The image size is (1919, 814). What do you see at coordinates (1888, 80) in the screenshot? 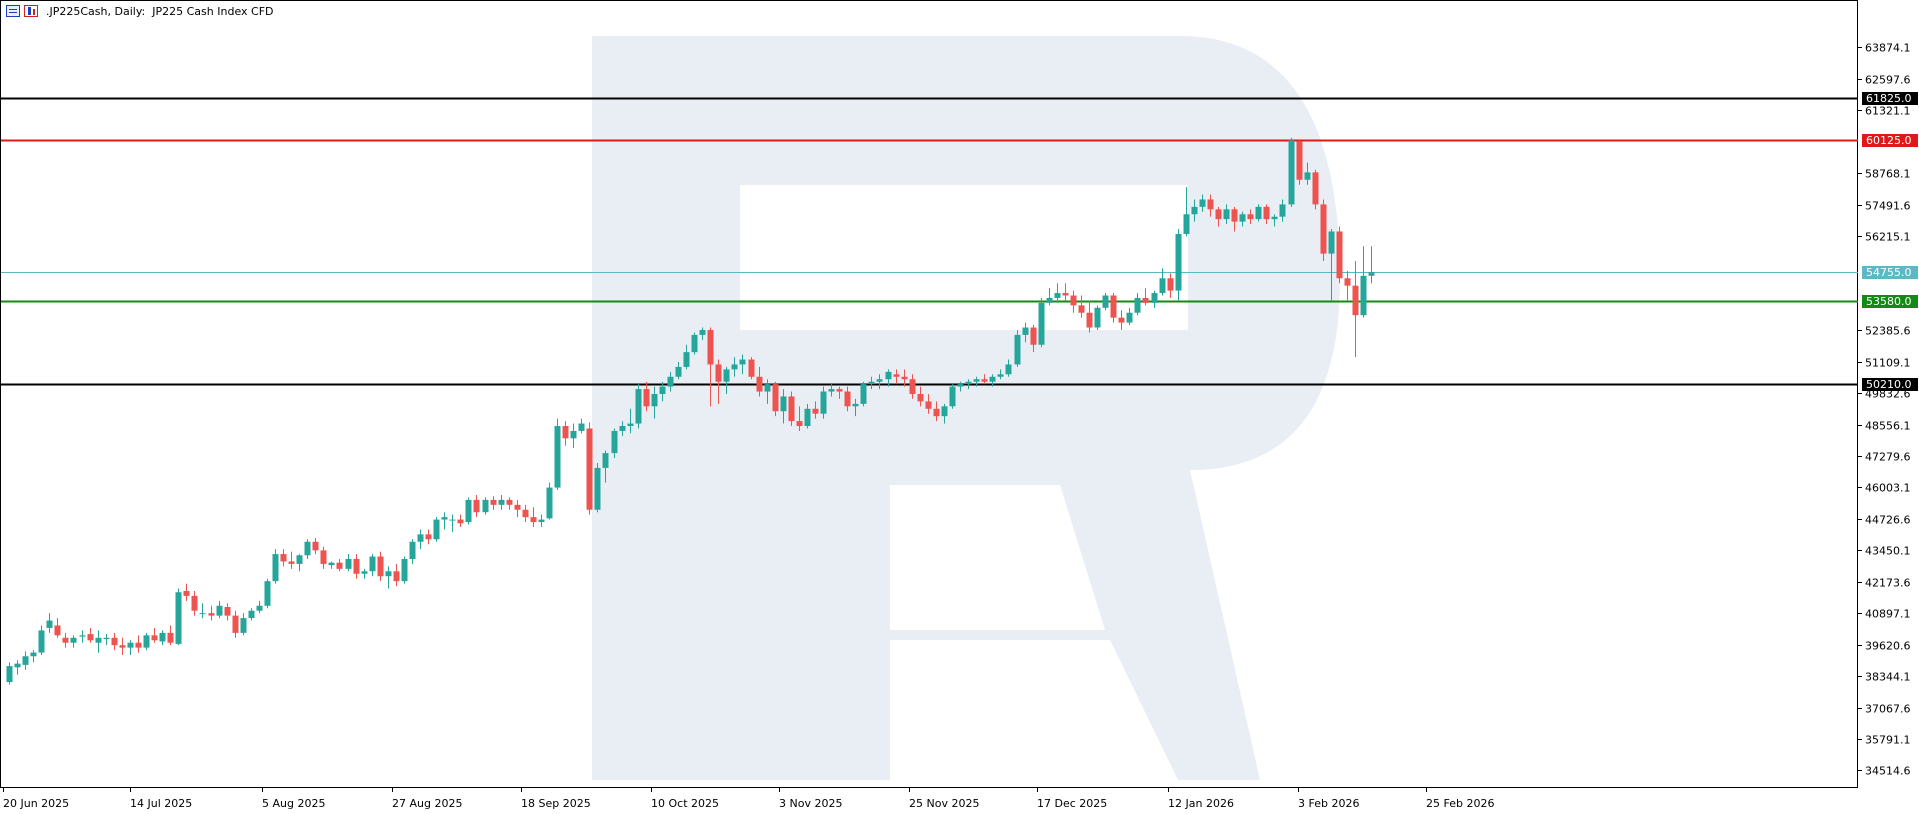
I see `y-tick-label: 62597.6` at bounding box center [1888, 80].